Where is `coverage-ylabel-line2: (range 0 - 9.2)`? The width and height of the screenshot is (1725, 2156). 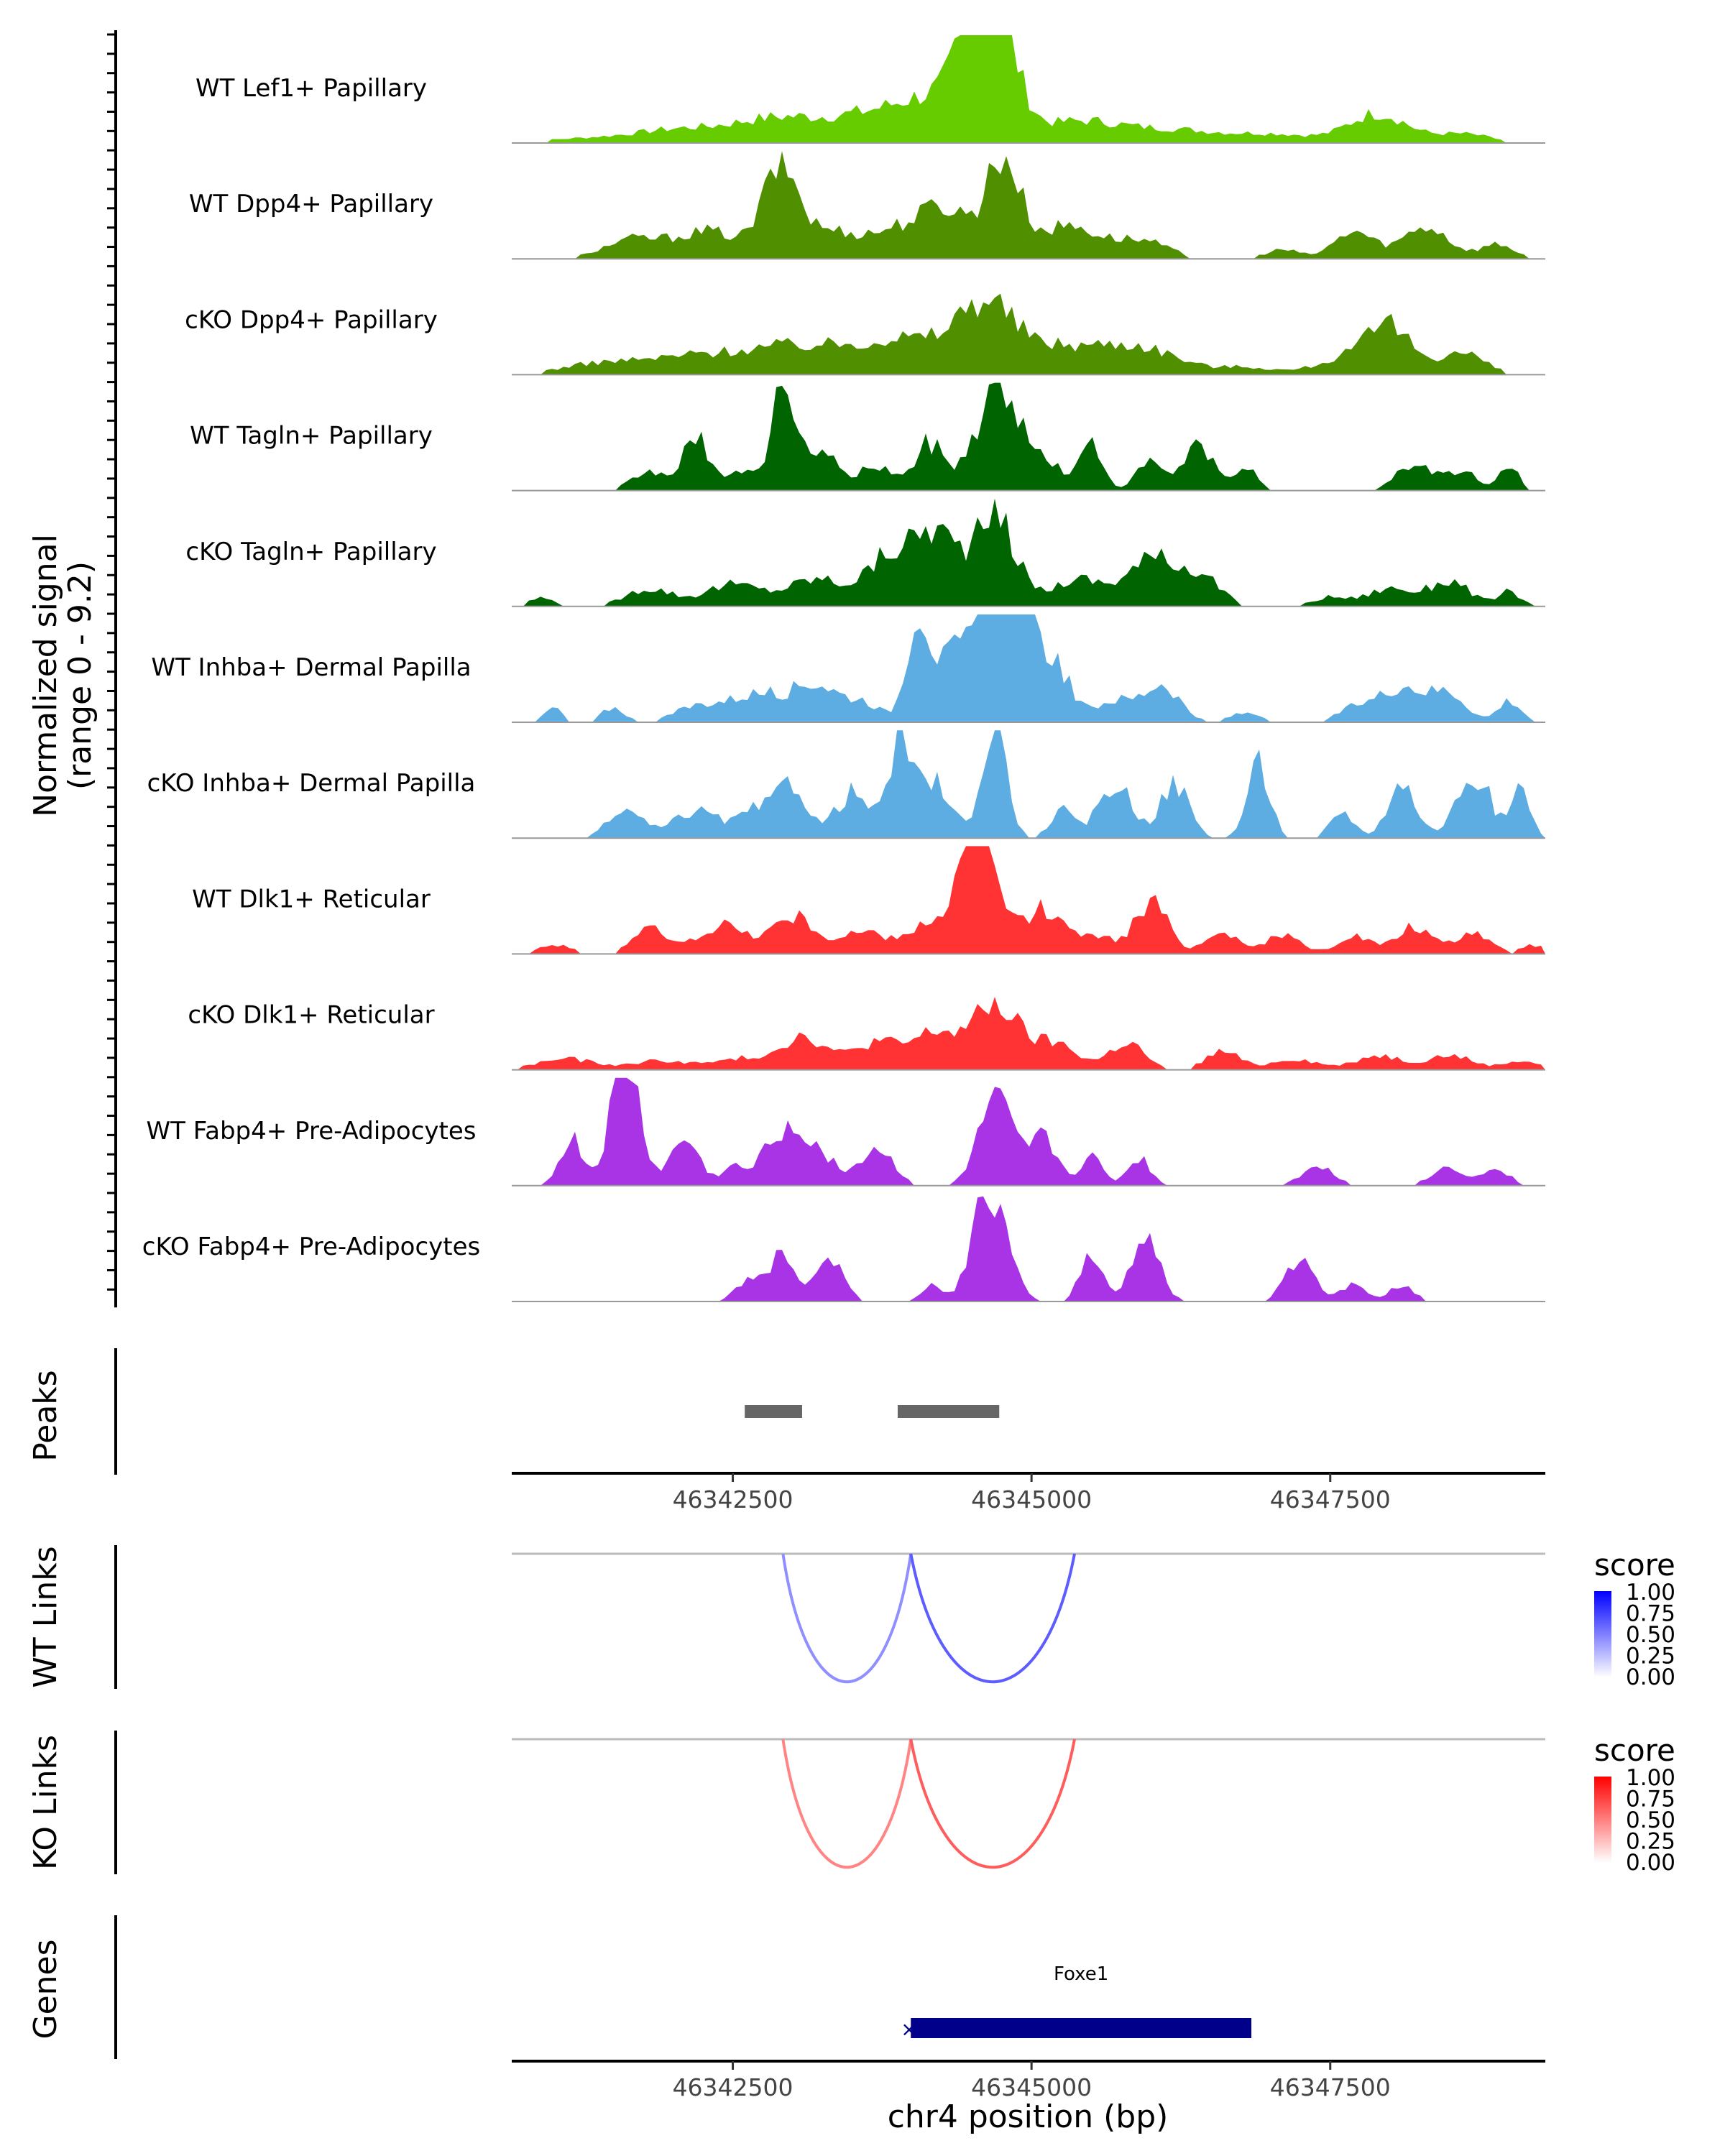
coverage-ylabel-line2: (range 0 - 9.2) is located at coordinates (80, 675).